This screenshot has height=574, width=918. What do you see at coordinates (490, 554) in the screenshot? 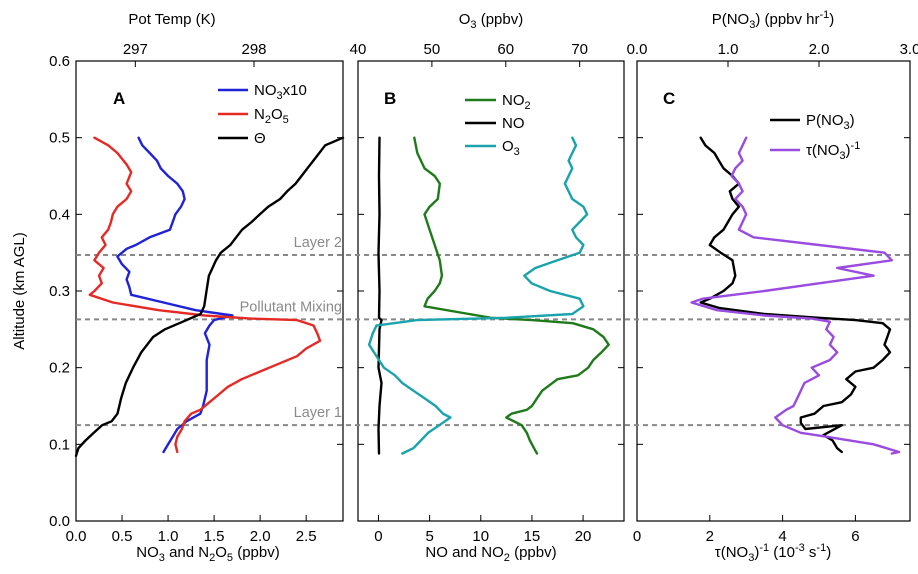
I see `panel-b-x-axis-label: NO and NO2 (ppbv)` at bounding box center [490, 554].